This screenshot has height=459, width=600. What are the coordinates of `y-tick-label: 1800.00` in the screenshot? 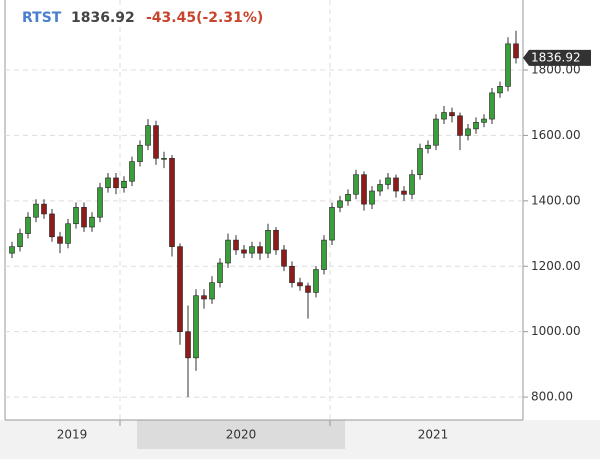 It's located at (556, 70).